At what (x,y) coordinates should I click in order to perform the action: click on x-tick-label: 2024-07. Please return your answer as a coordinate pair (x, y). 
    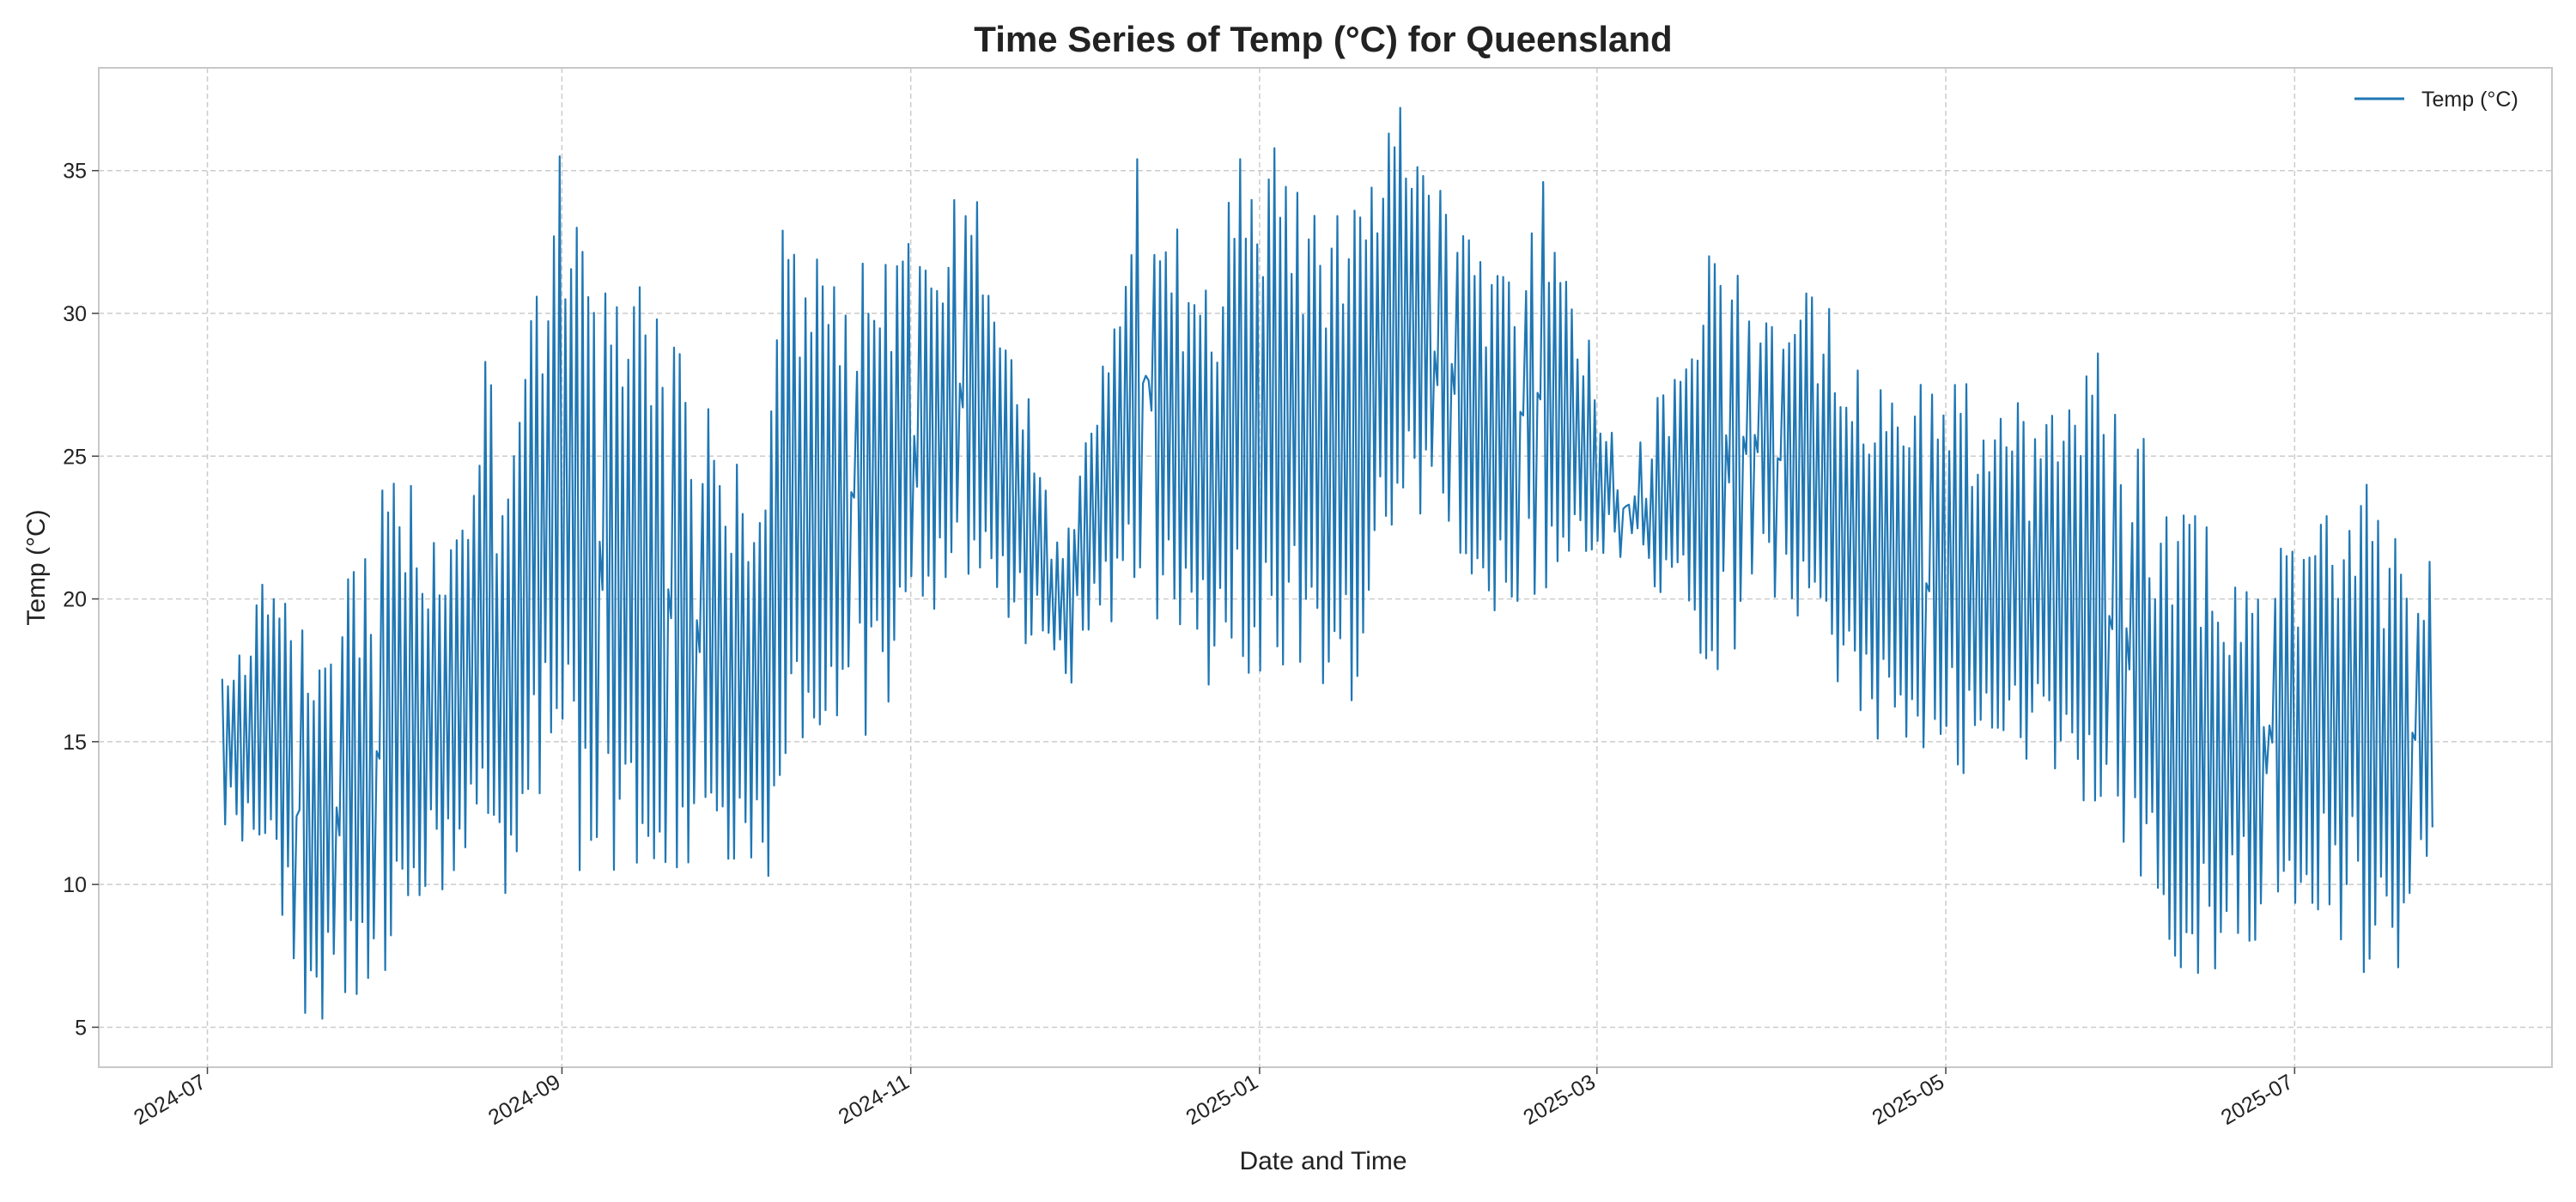
    Looking at the image, I should click on (170, 1100).